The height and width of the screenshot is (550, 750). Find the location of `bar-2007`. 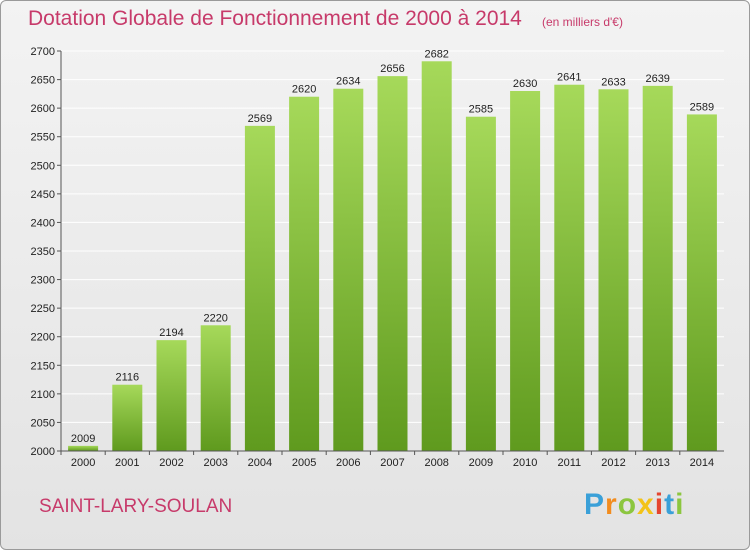

bar-2007 is located at coordinates (392, 264).